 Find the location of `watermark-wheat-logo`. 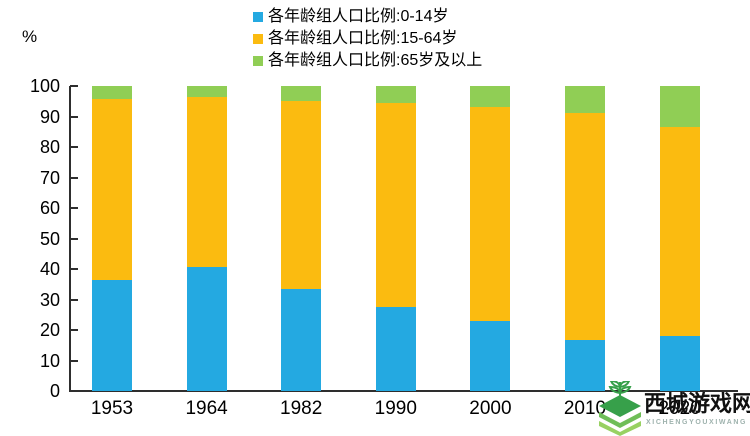

watermark-wheat-logo is located at coordinates (620, 408).